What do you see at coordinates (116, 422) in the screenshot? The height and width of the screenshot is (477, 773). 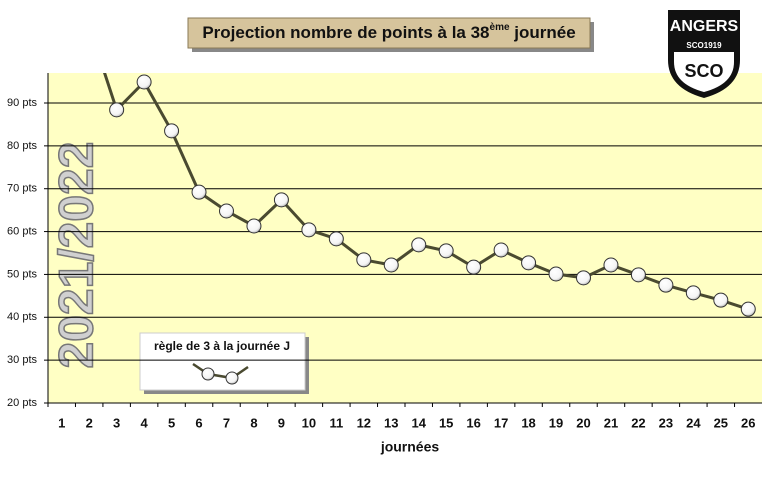 I see `x-tick-label: 3` at bounding box center [116, 422].